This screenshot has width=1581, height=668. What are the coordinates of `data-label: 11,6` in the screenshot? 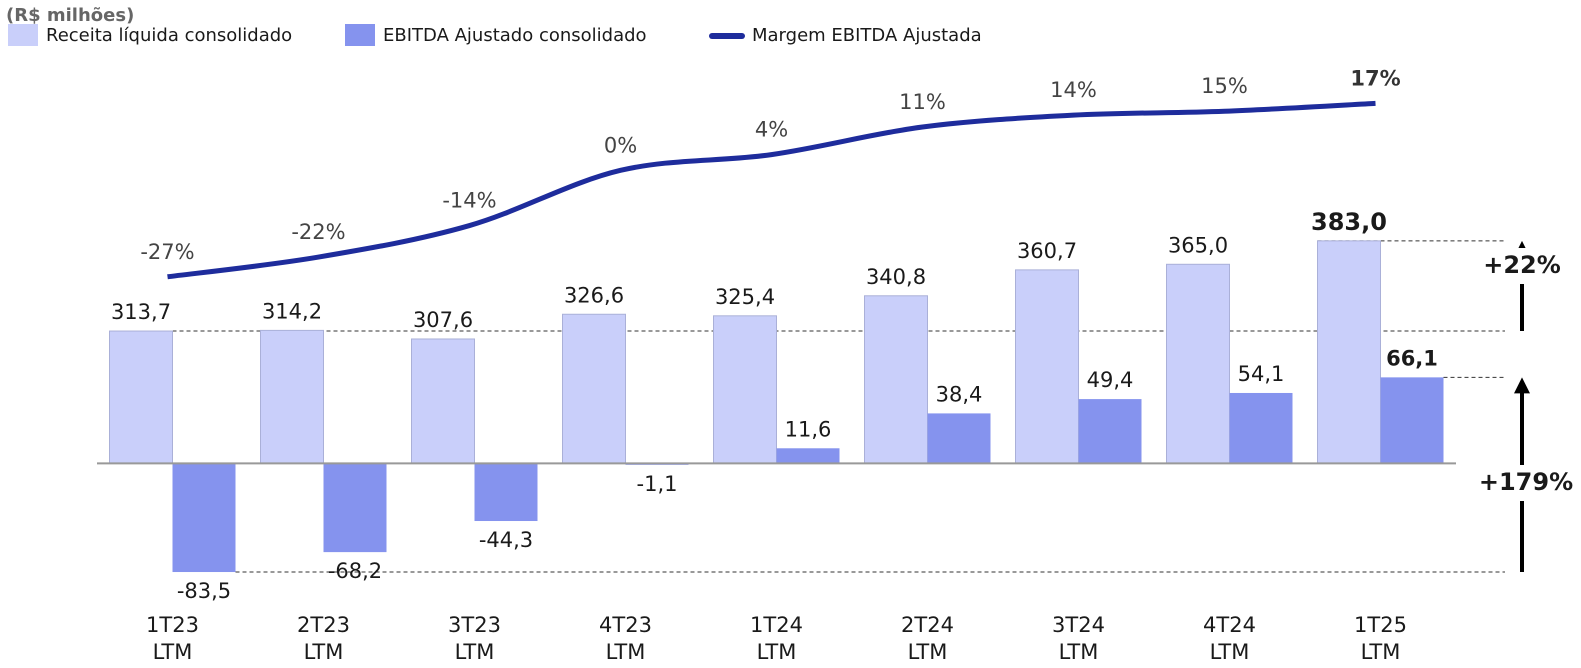 It's located at (808, 429).